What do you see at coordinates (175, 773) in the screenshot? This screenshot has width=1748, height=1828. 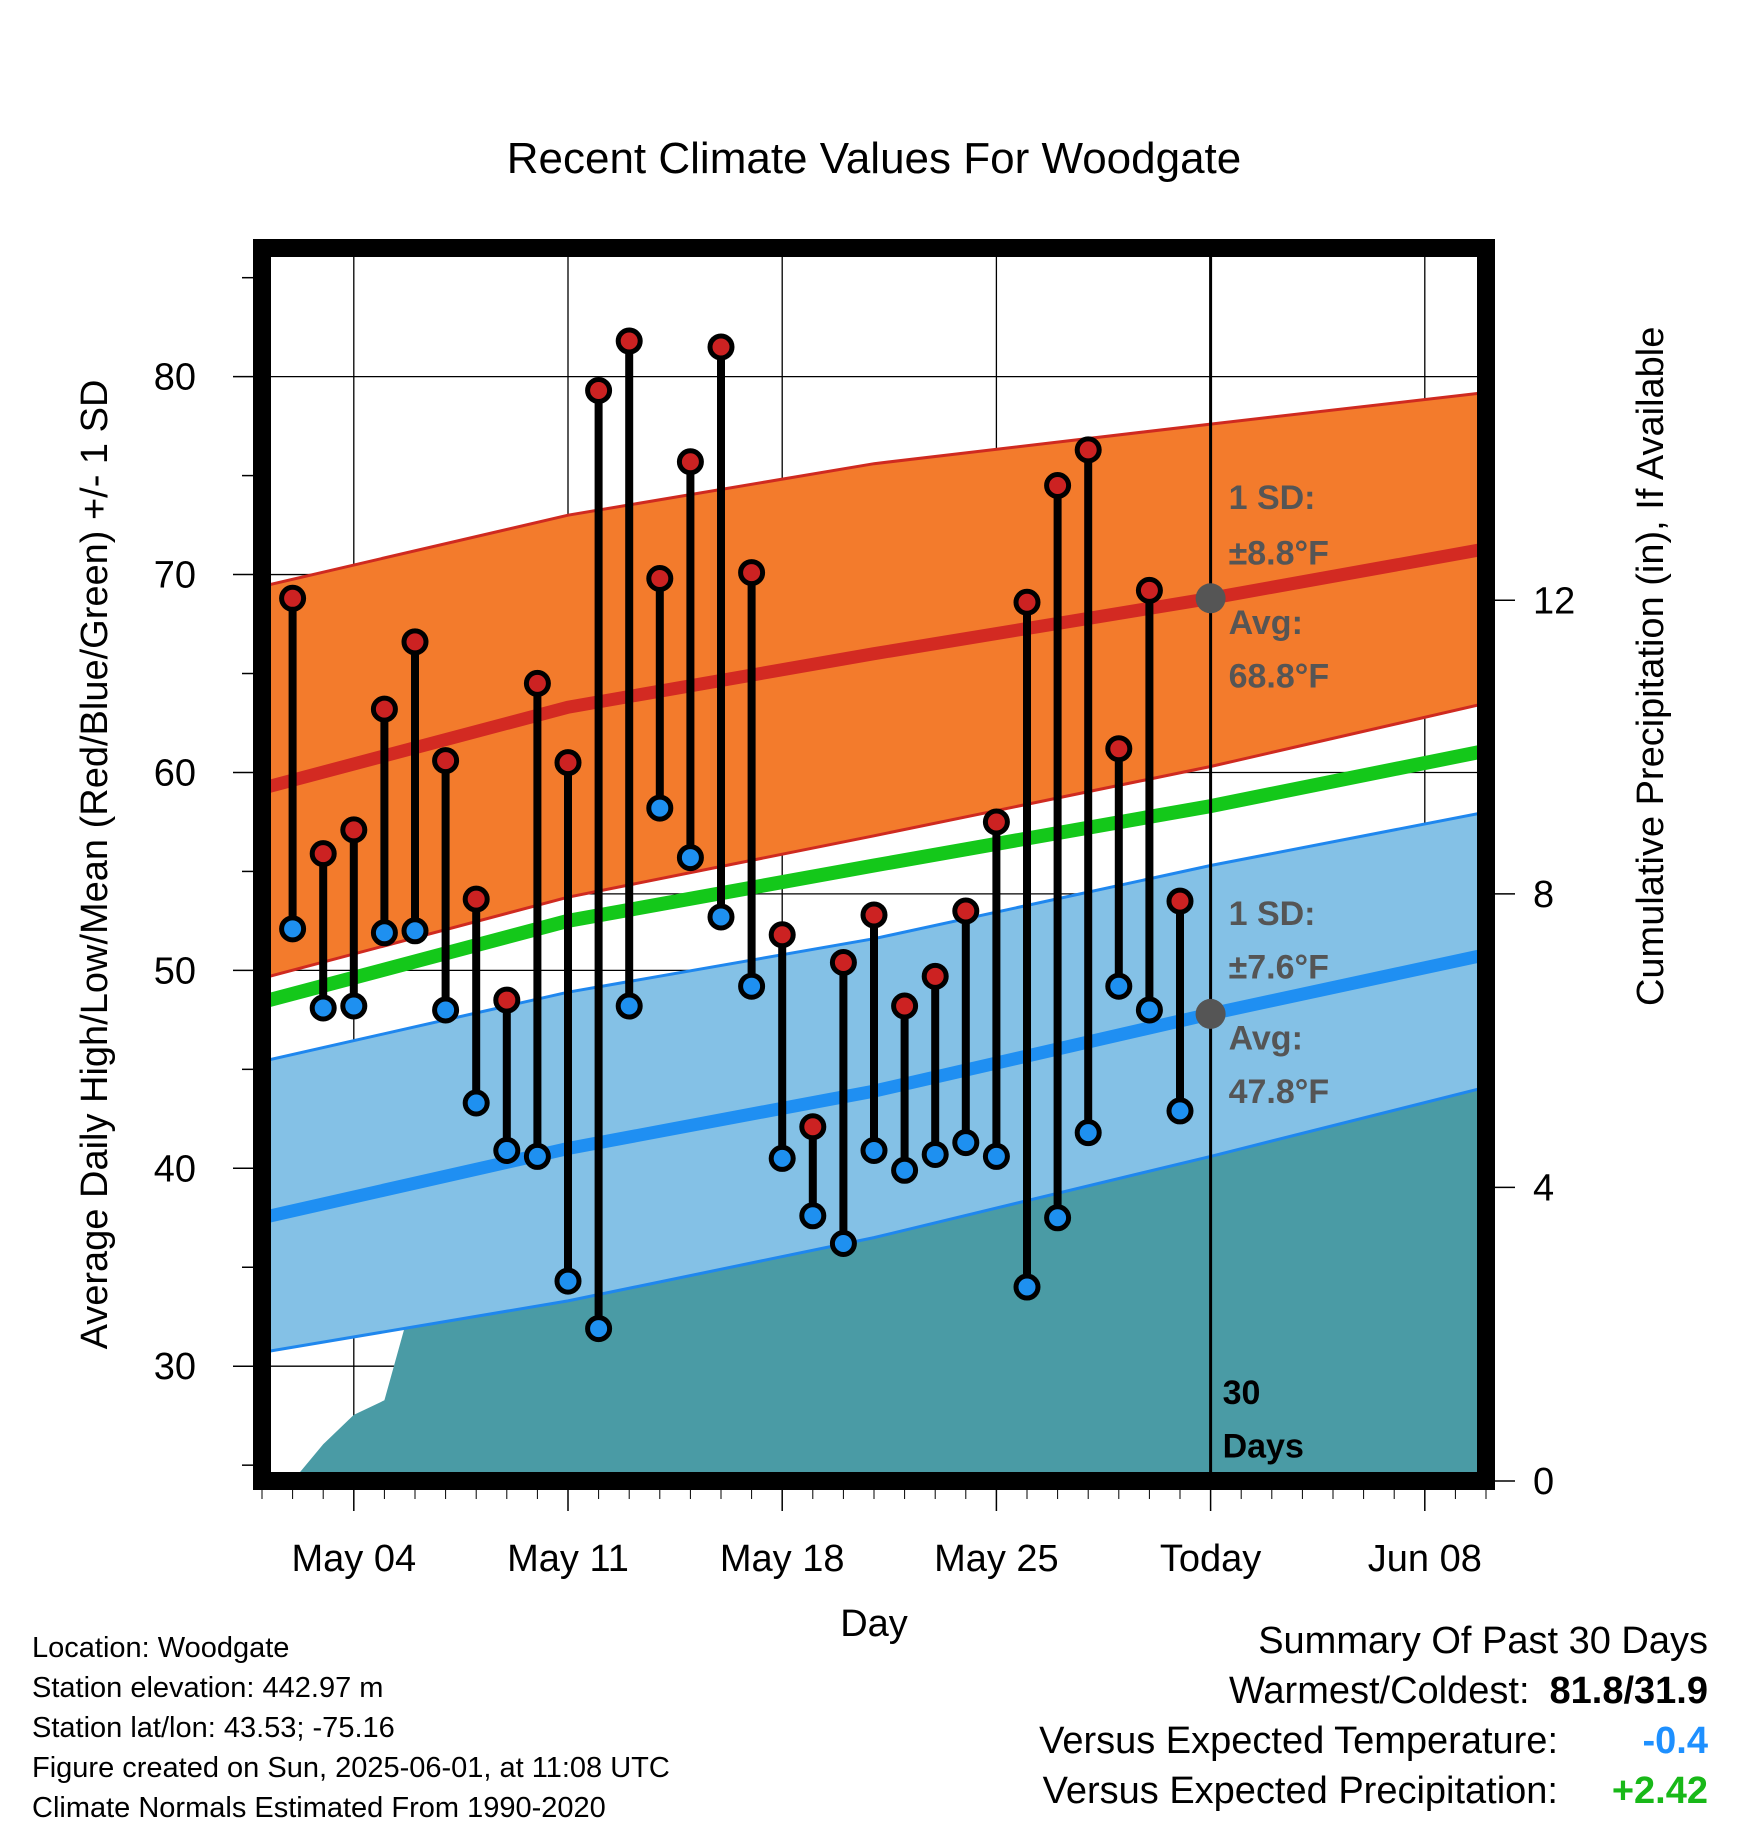 I see `y-tick-label: 60` at bounding box center [175, 773].